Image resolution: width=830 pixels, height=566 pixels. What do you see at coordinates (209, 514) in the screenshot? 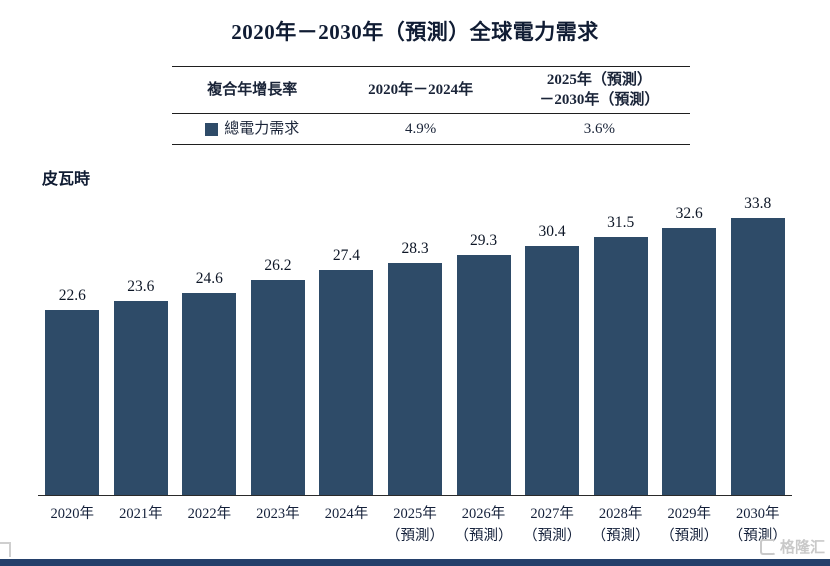
I see `x-axis-label: 2022年` at bounding box center [209, 514].